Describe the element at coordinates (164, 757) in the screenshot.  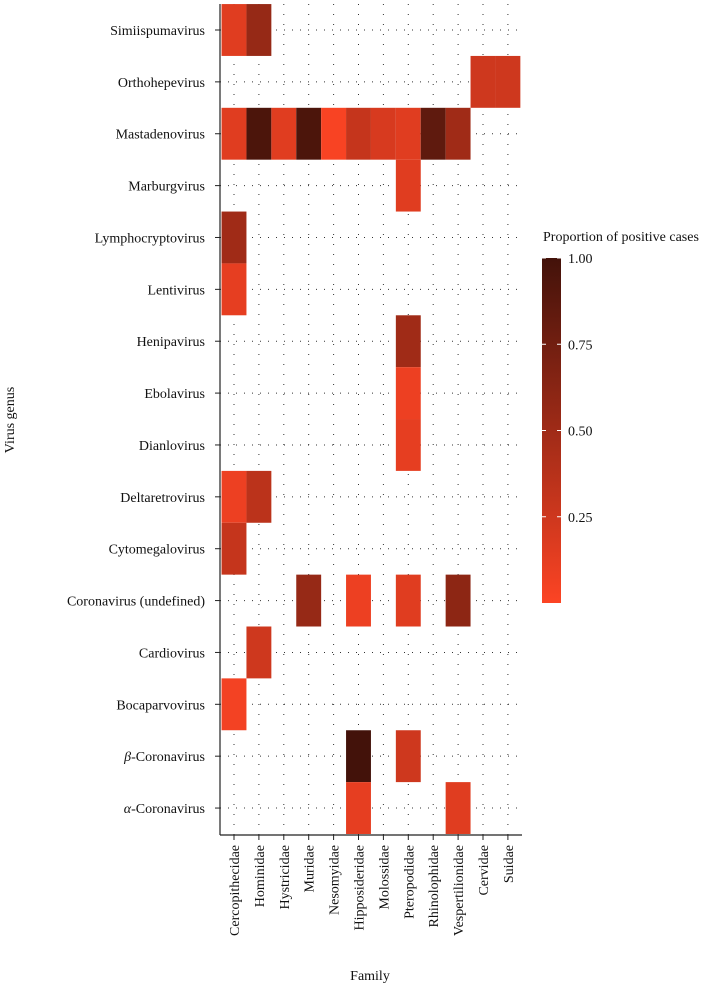
I see `y-tick-label: β-Coronavirus` at that location.